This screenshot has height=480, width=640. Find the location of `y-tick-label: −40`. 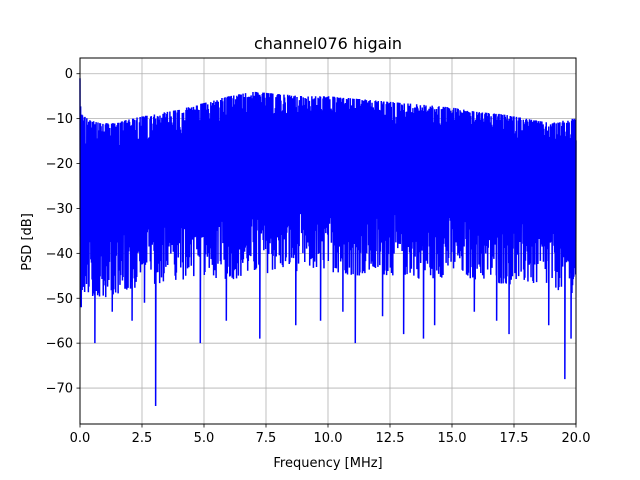

y-tick-label: −40 is located at coordinates (59, 254).